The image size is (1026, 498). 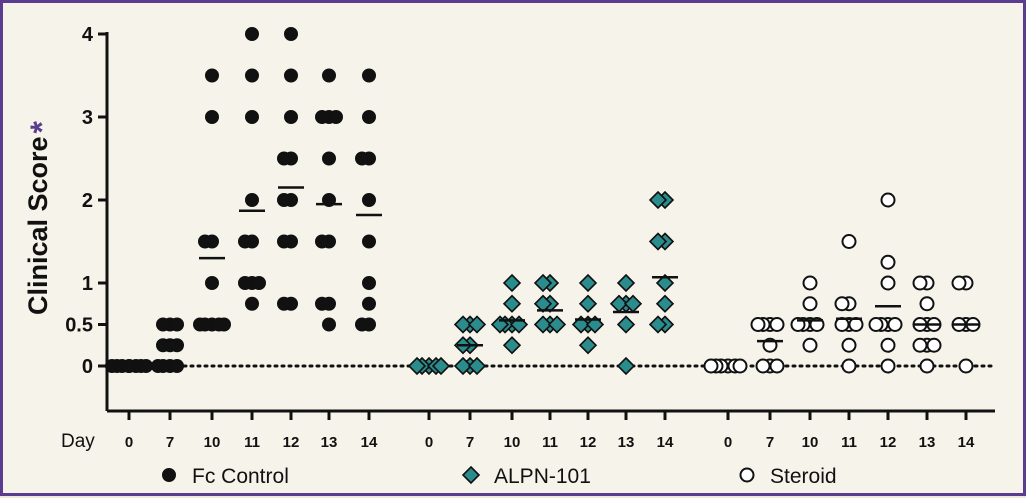 I want to click on legend: Fc Control ALPN-101 Steroid, so click(x=499, y=476).